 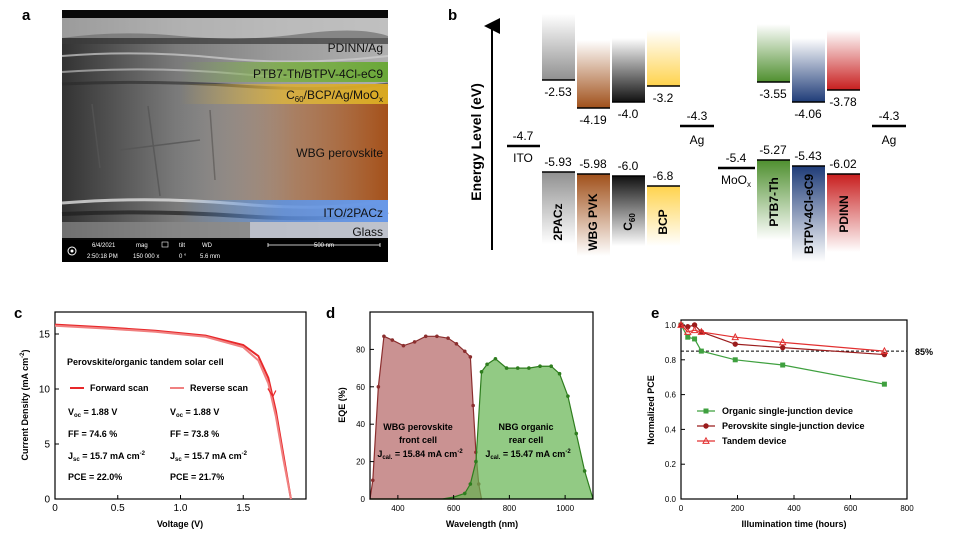 I want to click on ag-name: Ag, so click(x=697, y=140).